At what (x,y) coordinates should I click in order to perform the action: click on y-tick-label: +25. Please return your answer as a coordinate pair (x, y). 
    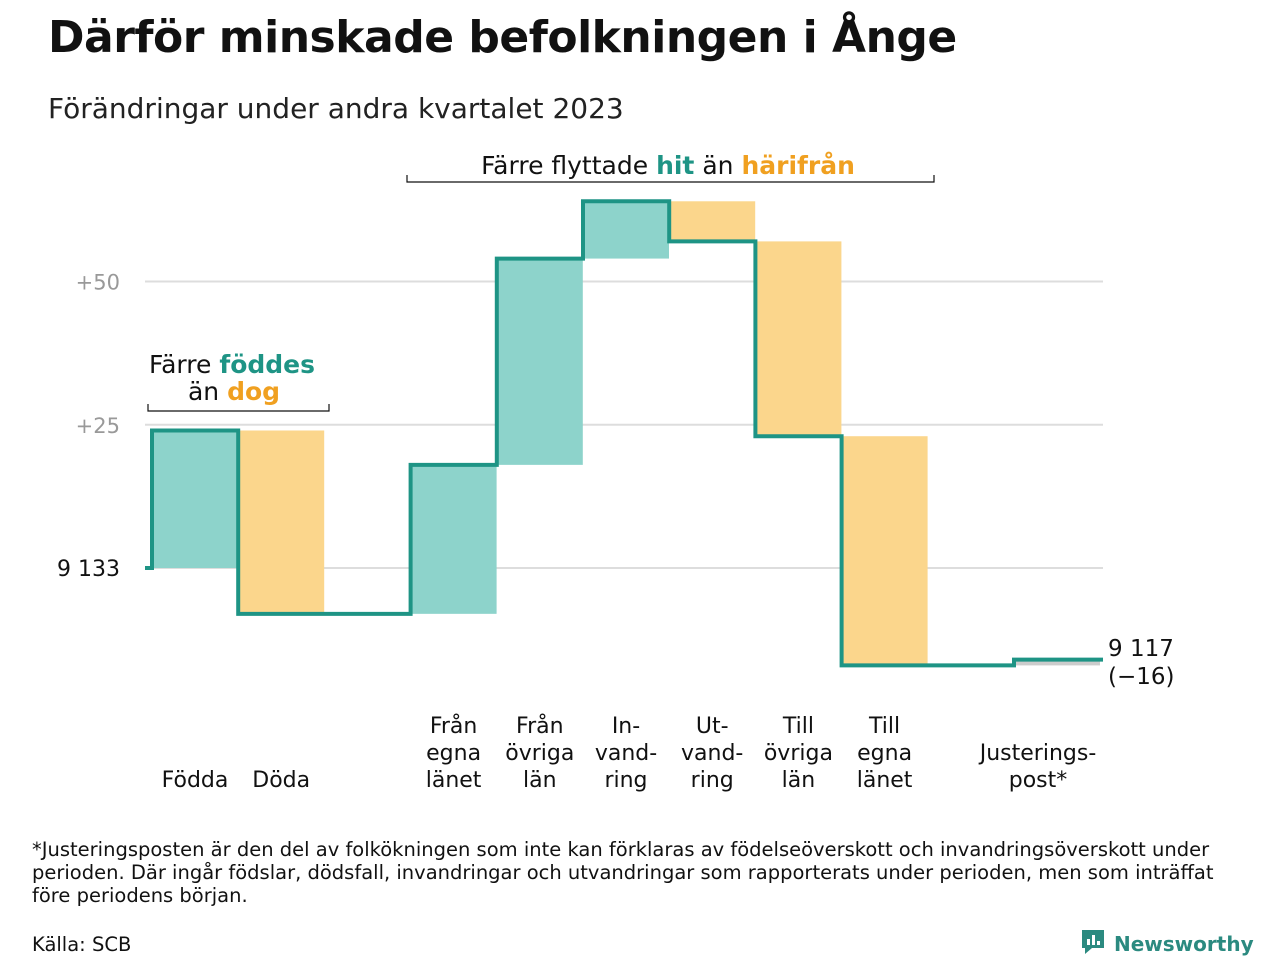
    Looking at the image, I should click on (98, 426).